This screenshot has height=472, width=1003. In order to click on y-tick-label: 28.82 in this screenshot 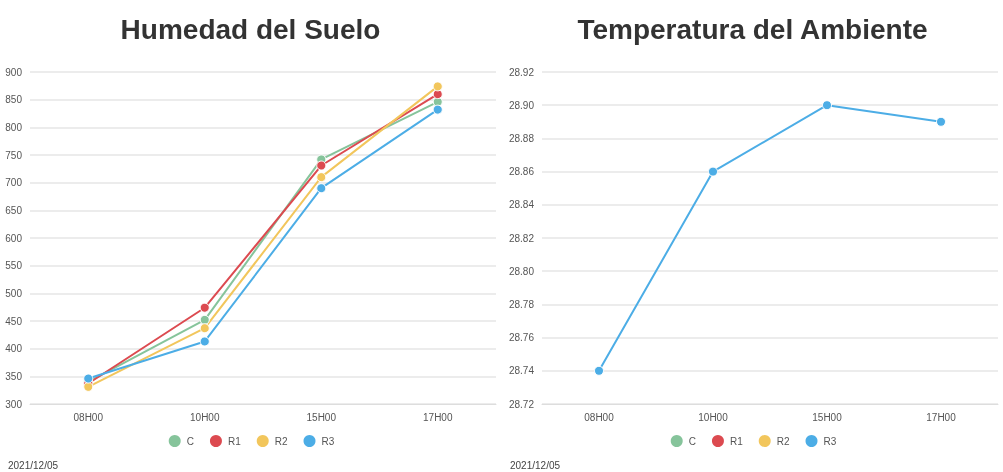, I will do `click(521, 238)`.